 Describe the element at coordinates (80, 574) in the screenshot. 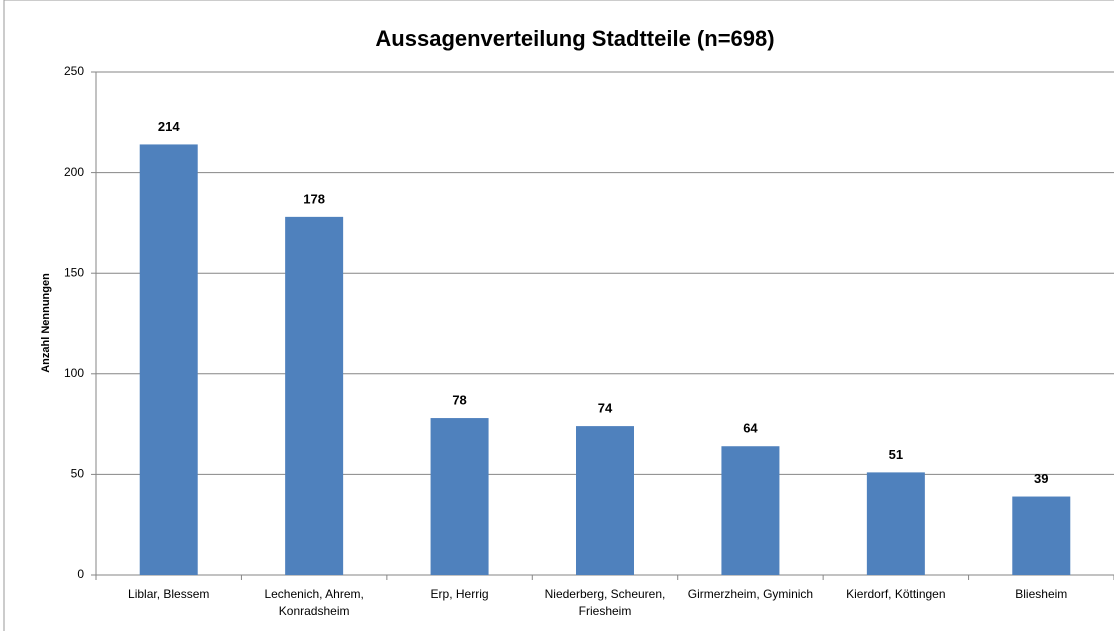

I see `y-tick-label: 0` at that location.